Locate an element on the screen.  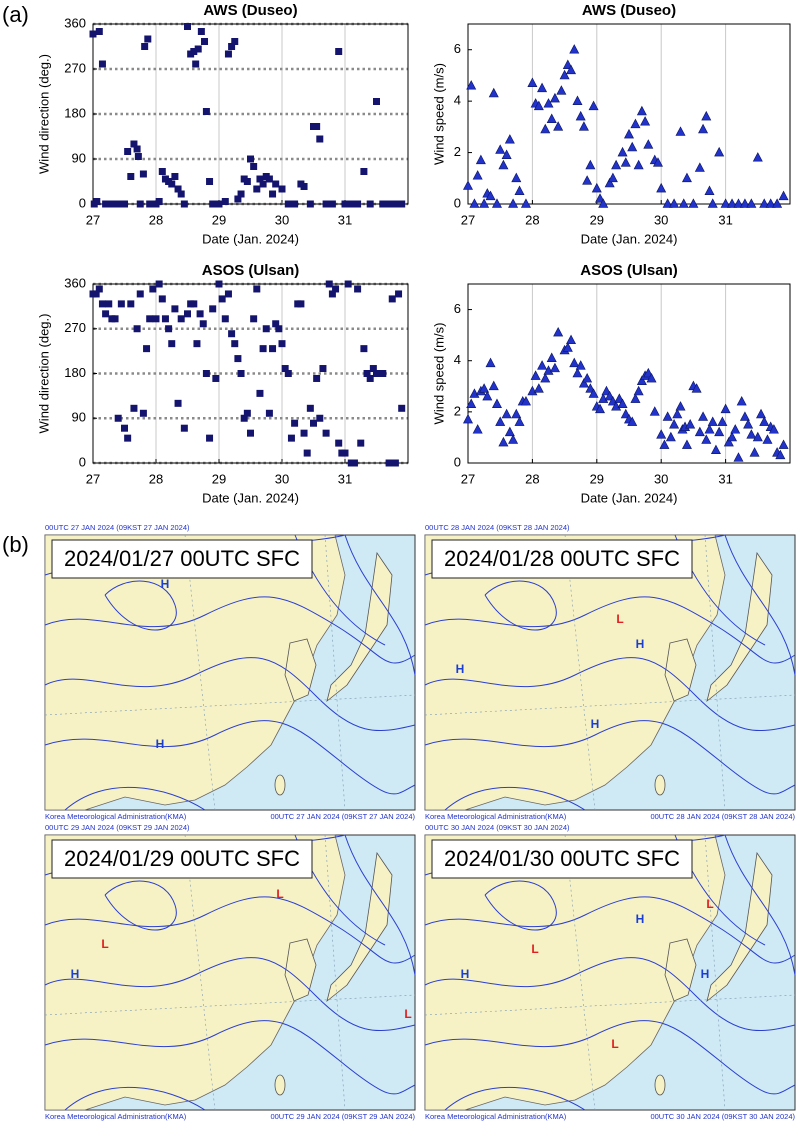
x-tick-label: 28 is located at coordinates (156, 219).